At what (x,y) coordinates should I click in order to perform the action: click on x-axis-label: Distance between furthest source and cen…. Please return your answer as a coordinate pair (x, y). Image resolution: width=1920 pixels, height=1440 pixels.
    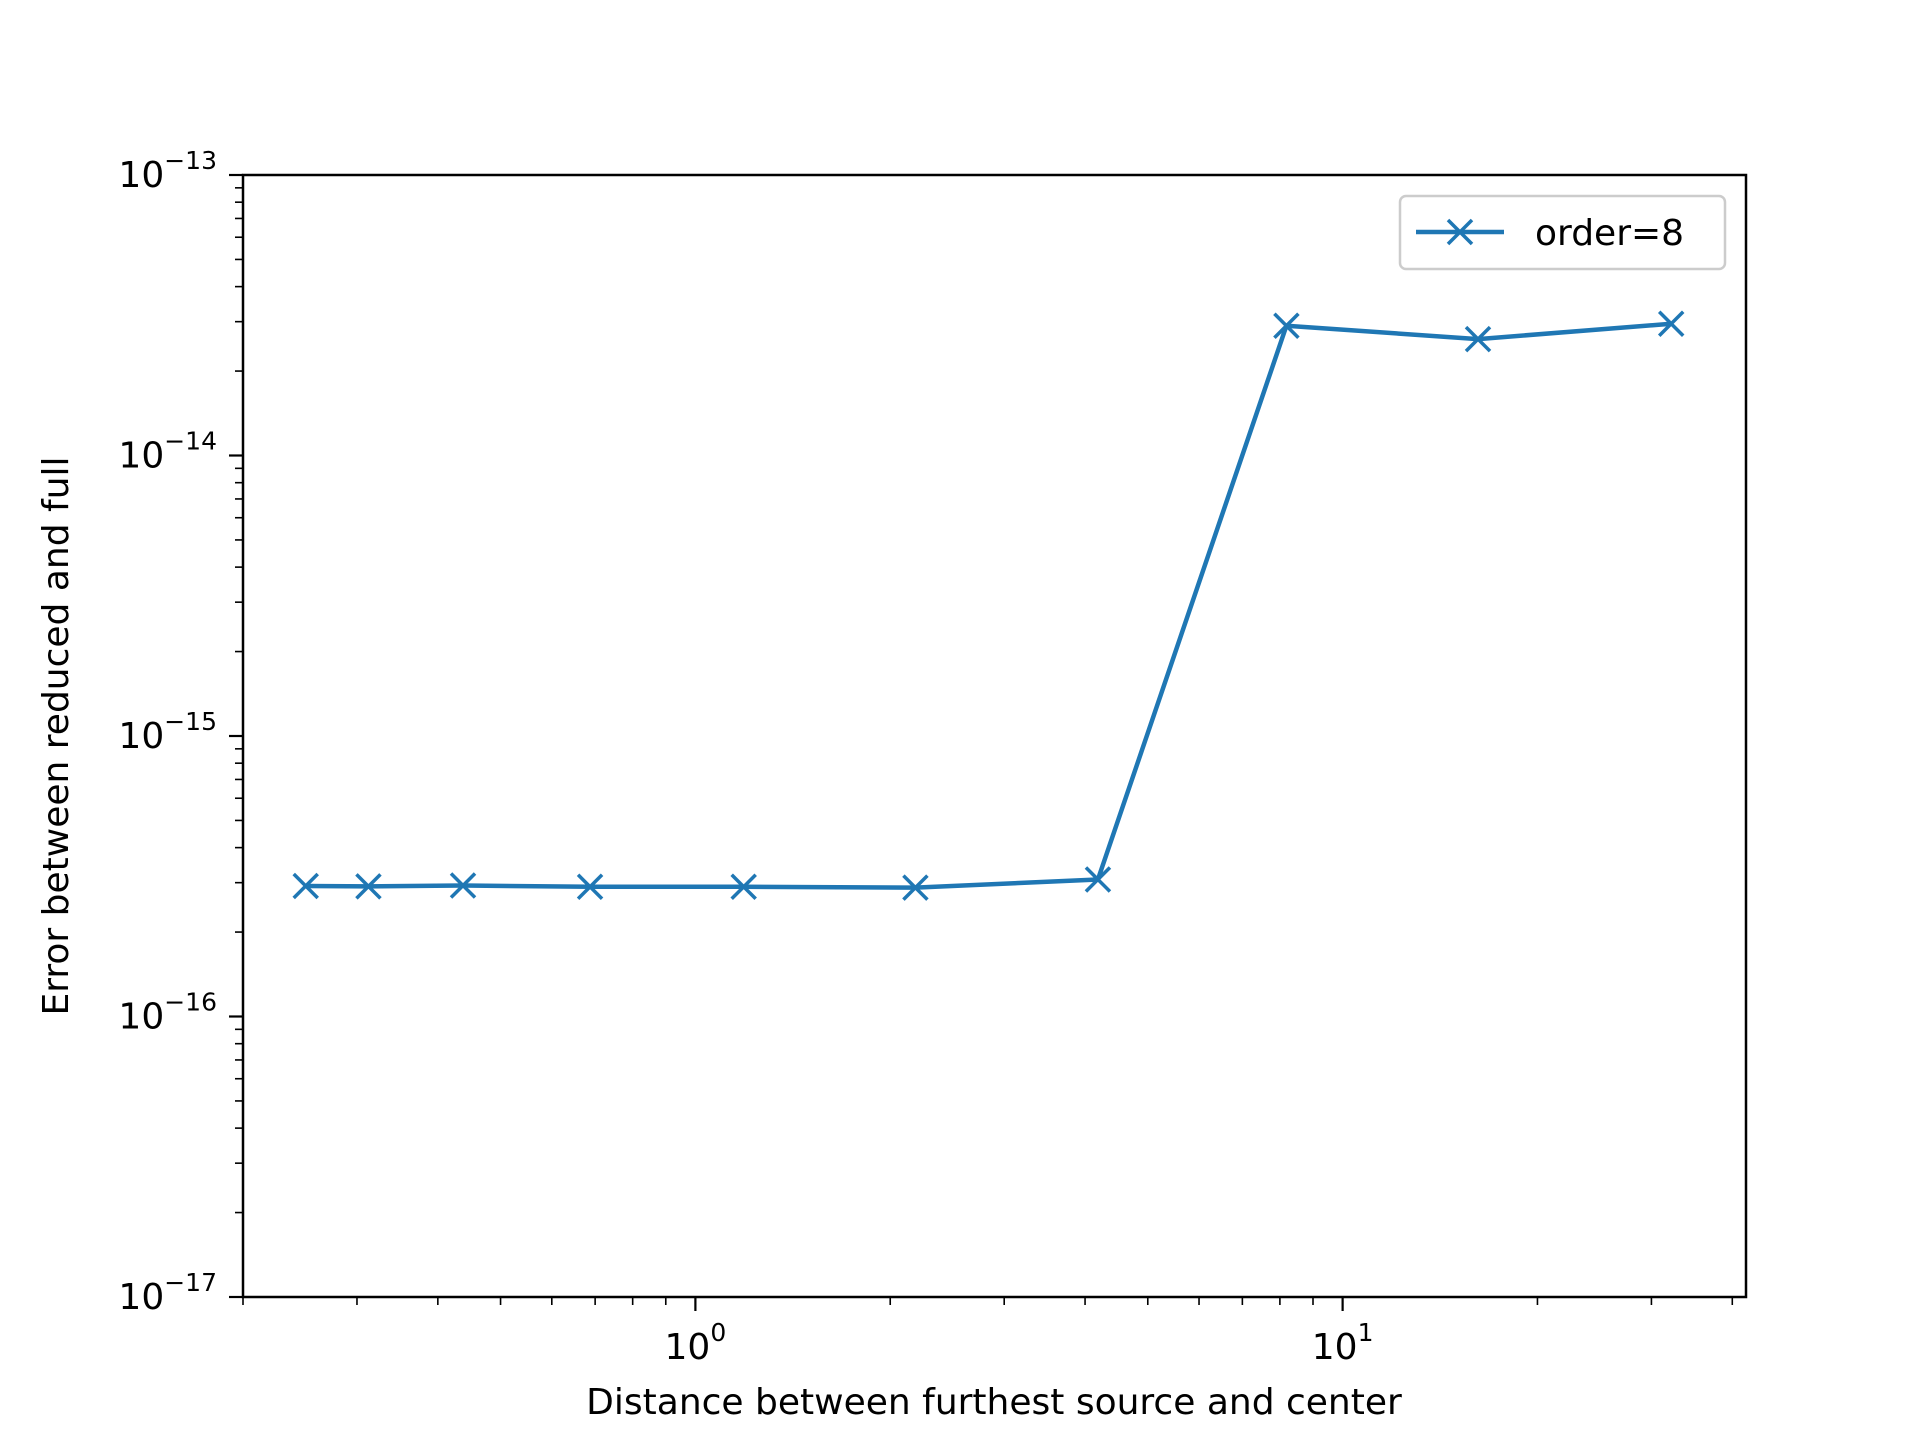
    Looking at the image, I should click on (994, 1402).